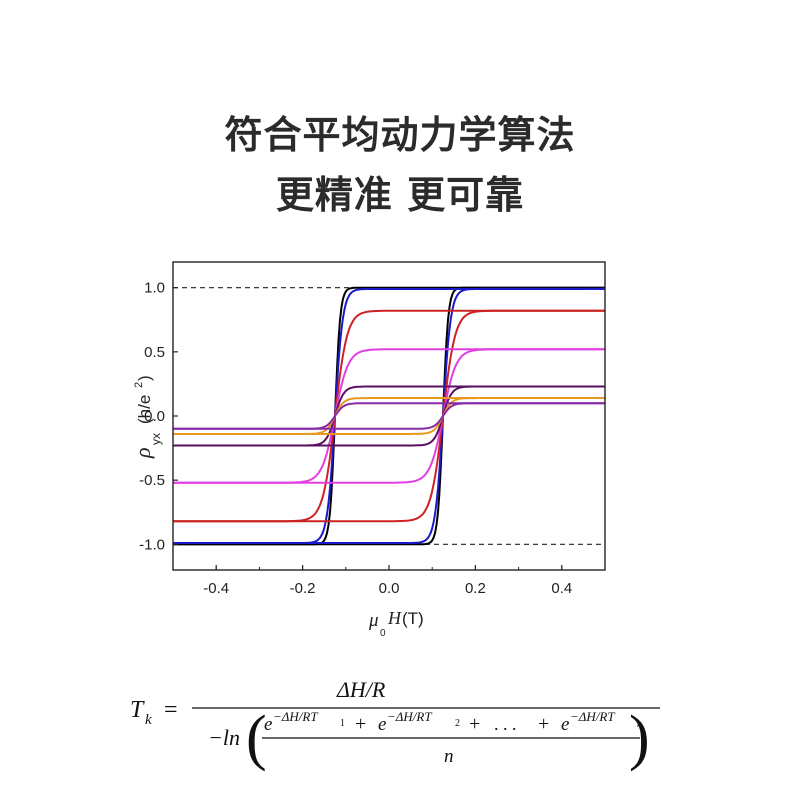  Describe the element at coordinates (413, 618) in the screenshot. I see `x-axis-unit: (T)` at that location.